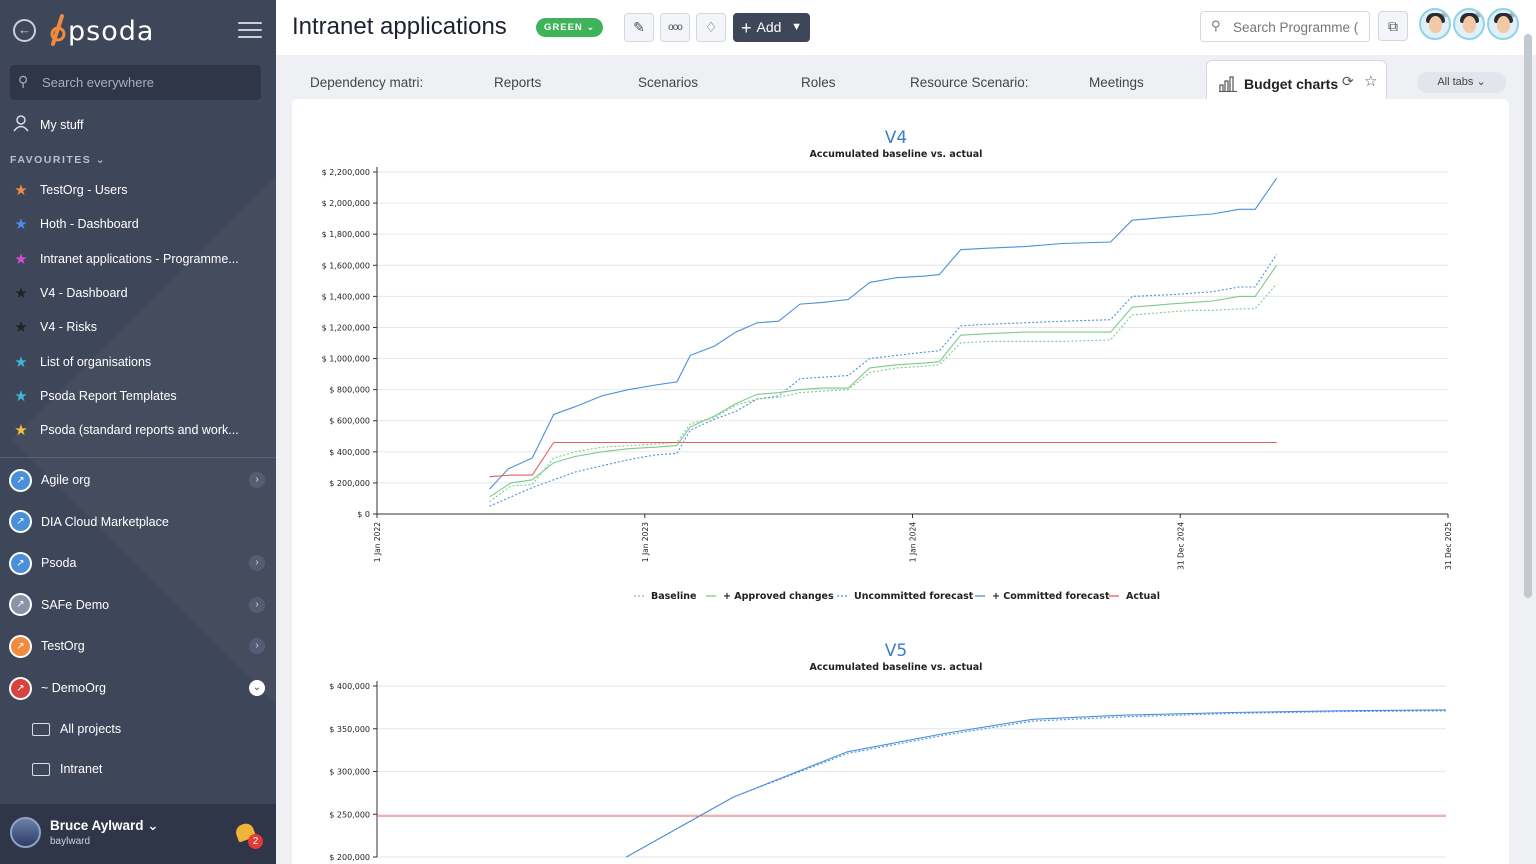  What do you see at coordinates (255, 841) in the screenshot?
I see `notification-count-badge: 2` at bounding box center [255, 841].